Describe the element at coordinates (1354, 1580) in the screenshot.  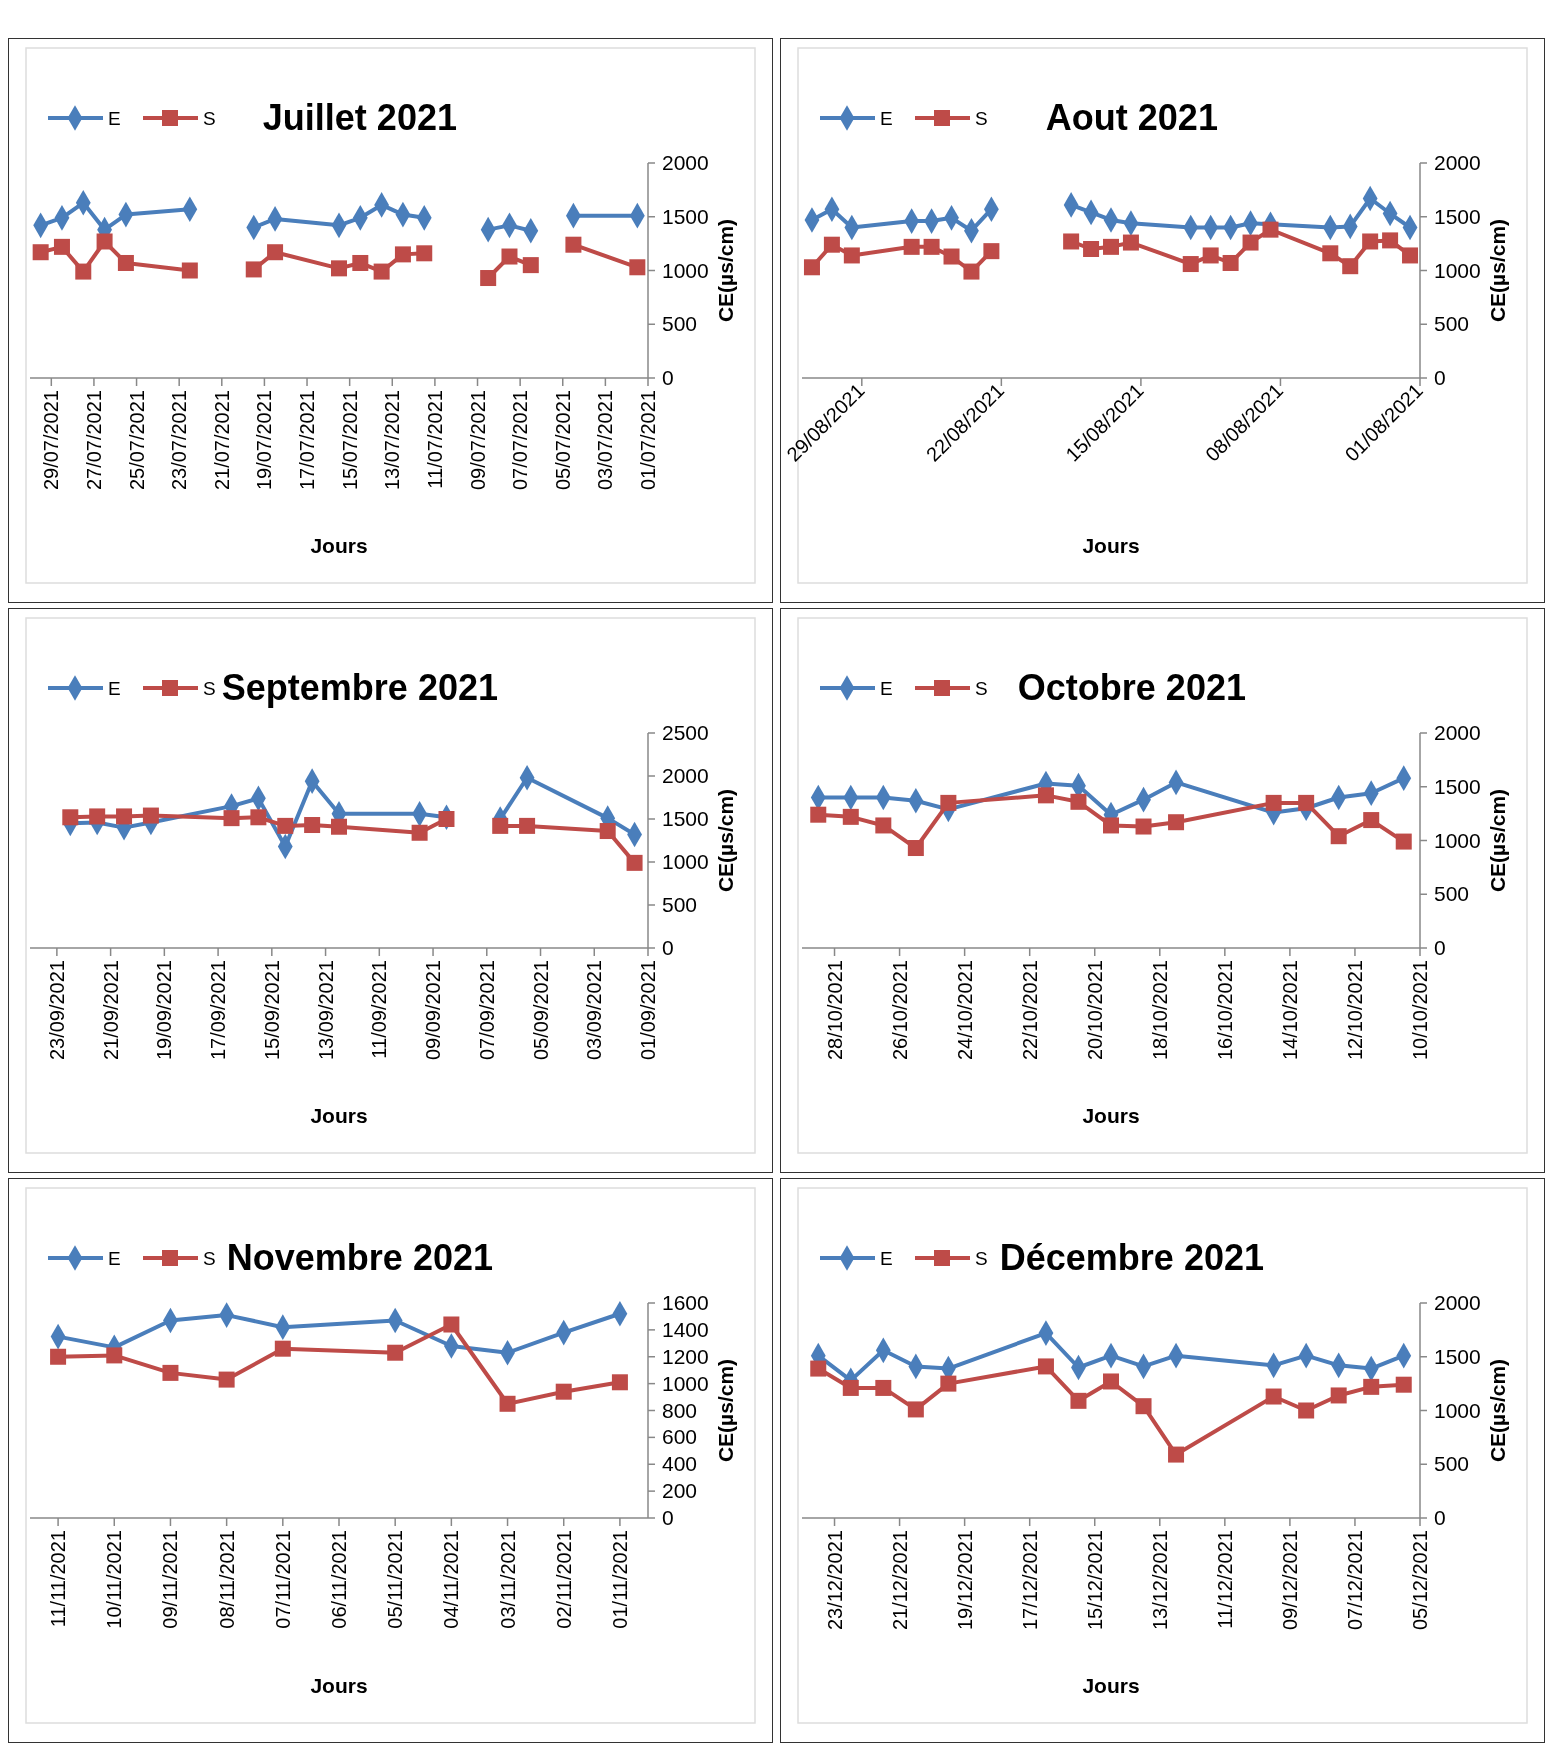
I see `x-tick-label: 07/12/2021` at that location.